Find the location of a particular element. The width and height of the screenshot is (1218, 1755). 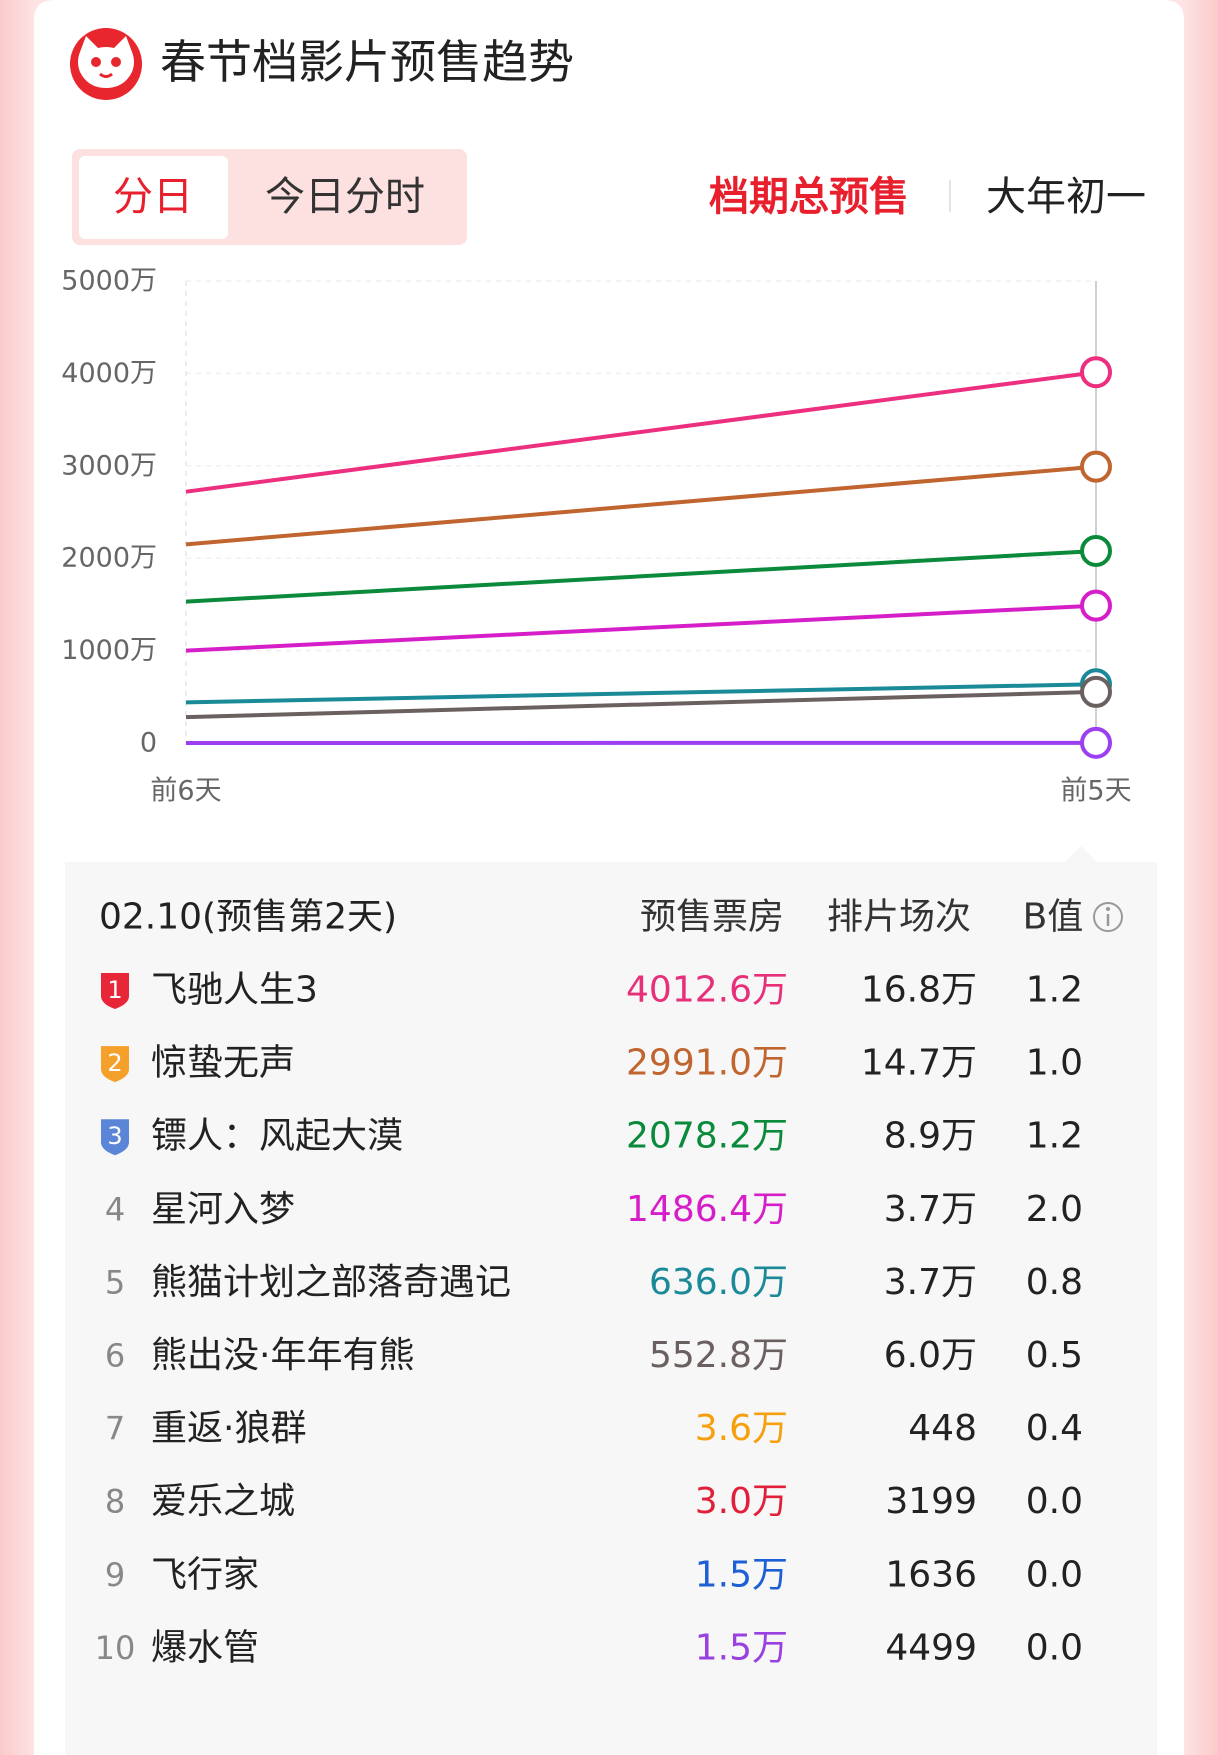

column-header: 排片场次 is located at coordinates (899, 917).